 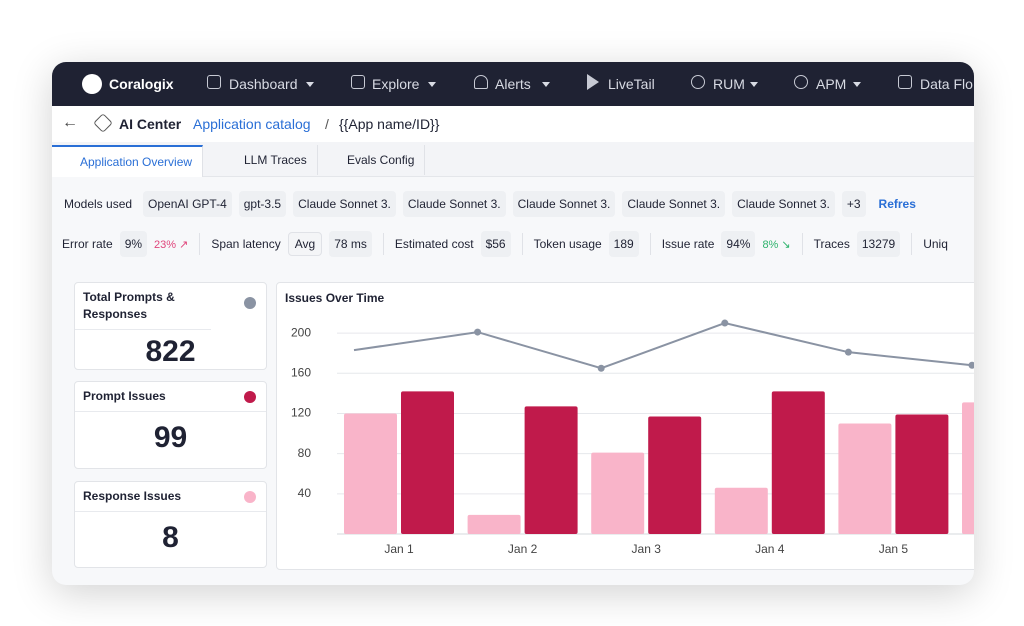 I want to click on metric-label: Error rate, so click(x=87, y=244).